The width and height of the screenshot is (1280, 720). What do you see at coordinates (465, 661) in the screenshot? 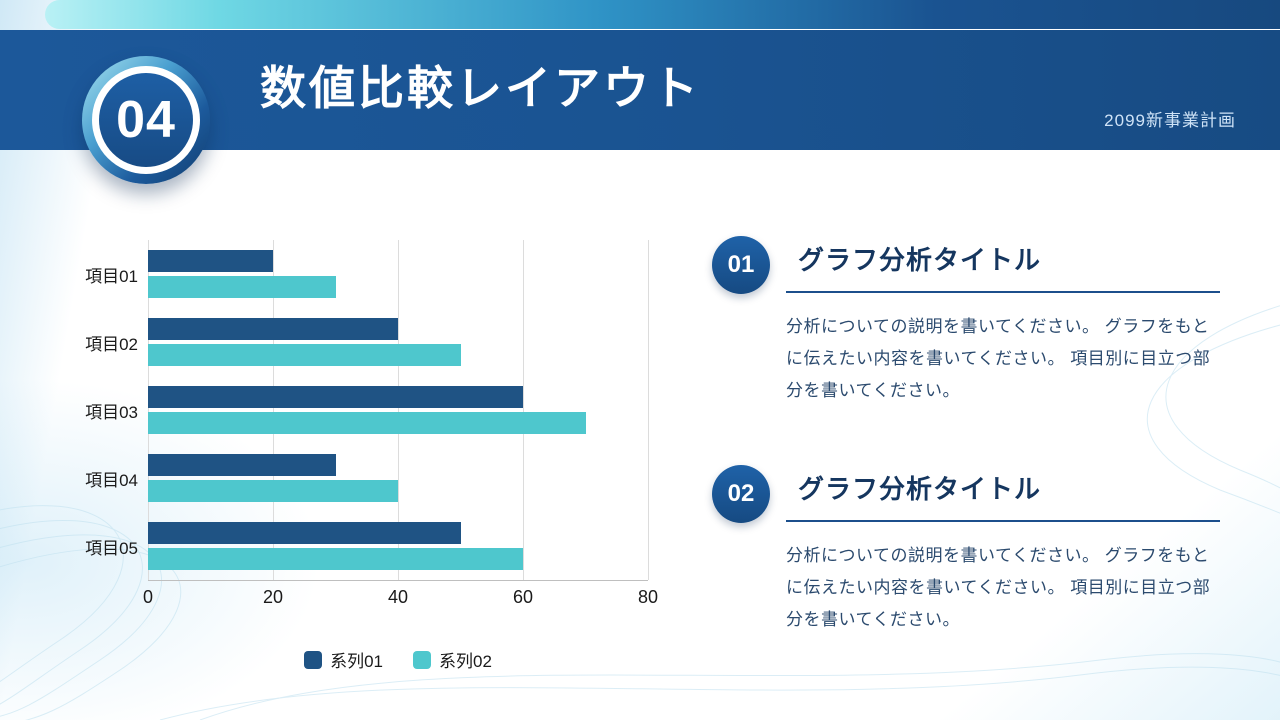
I see `legend-label: 系列02` at bounding box center [465, 661].